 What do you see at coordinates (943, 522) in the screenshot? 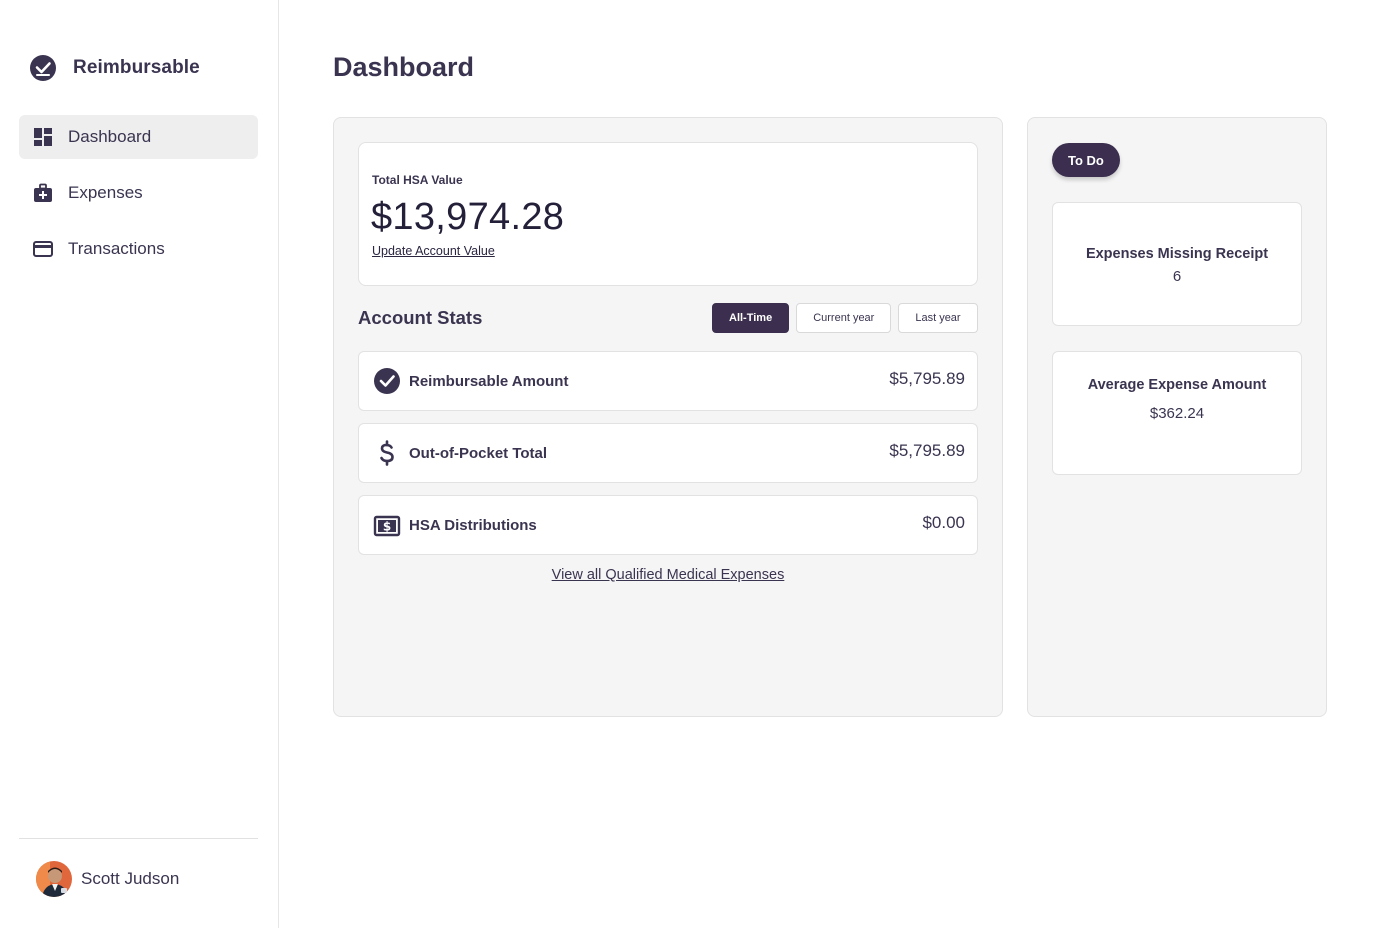
I see `stat-value: $0.00` at bounding box center [943, 522].